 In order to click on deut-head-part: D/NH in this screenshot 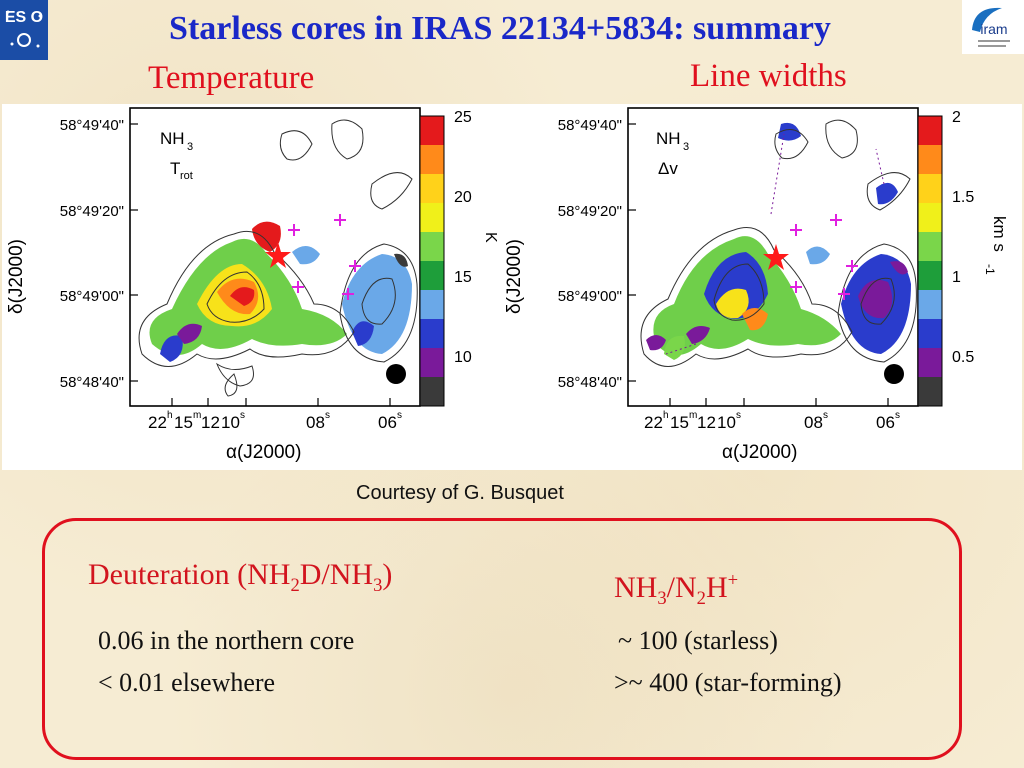, I will do `click(336, 574)`.